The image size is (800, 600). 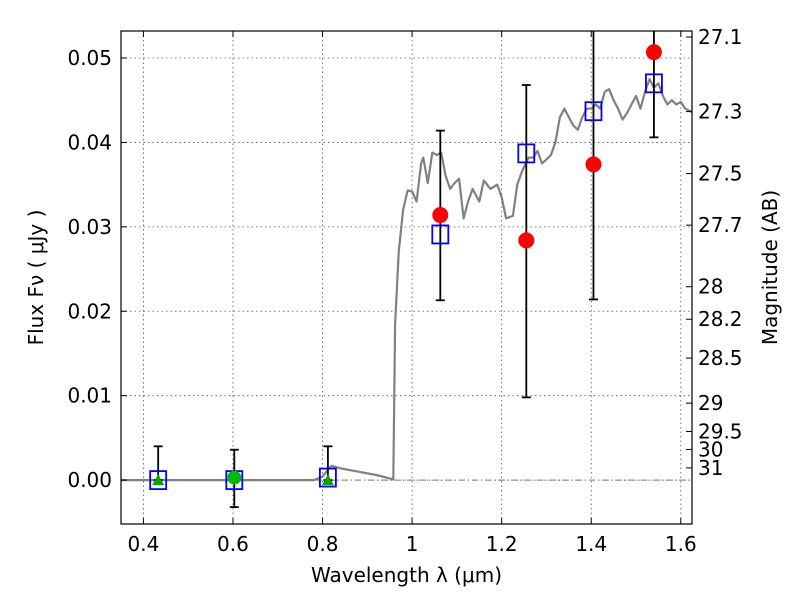 What do you see at coordinates (720, 319) in the screenshot?
I see `right-tick-label: 28.2` at bounding box center [720, 319].